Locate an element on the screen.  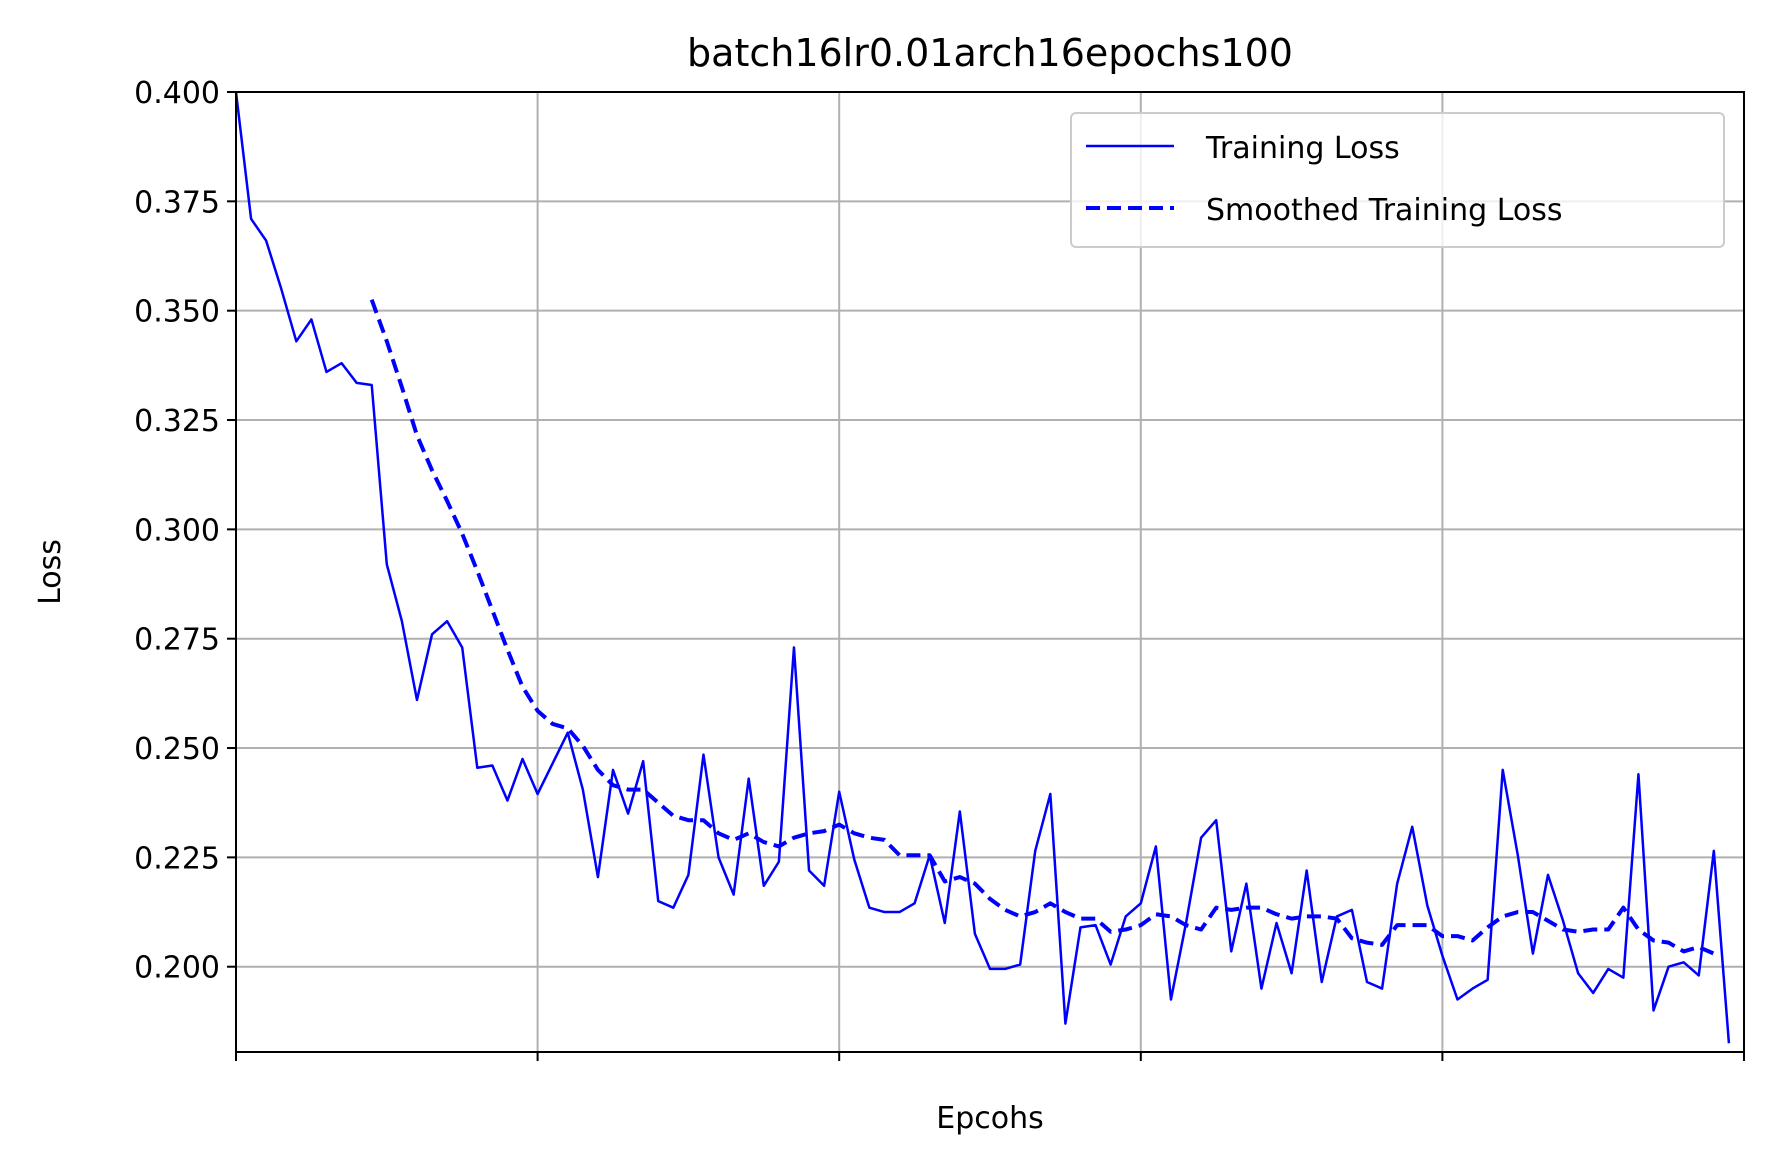
y-tick-label: 0.400 is located at coordinates (177, 93).